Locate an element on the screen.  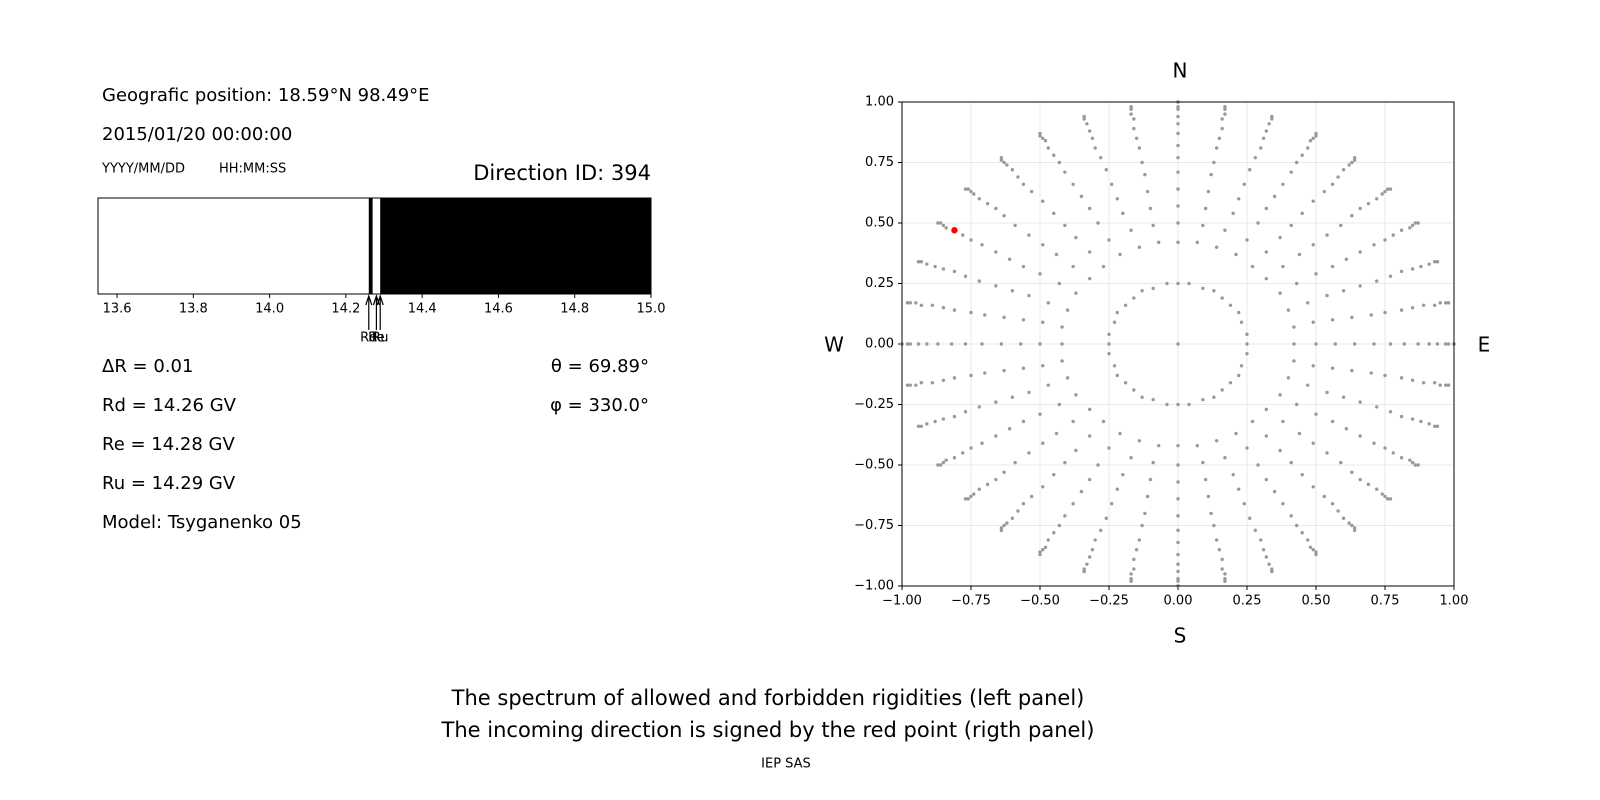
y-tick-label: 0.25 is located at coordinates (879, 283).